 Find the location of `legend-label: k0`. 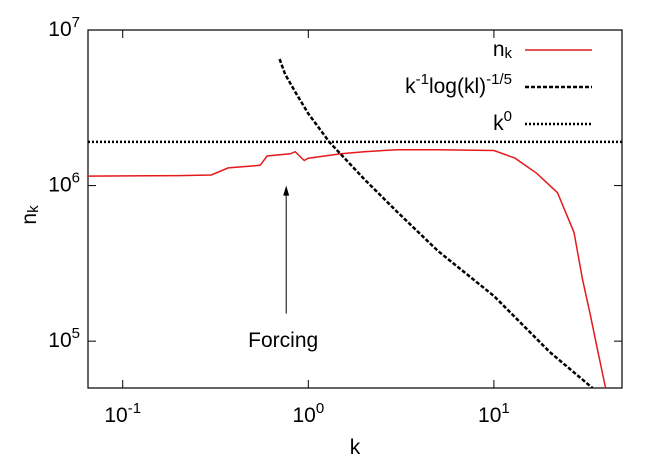

legend-label: k0 is located at coordinates (502, 121).